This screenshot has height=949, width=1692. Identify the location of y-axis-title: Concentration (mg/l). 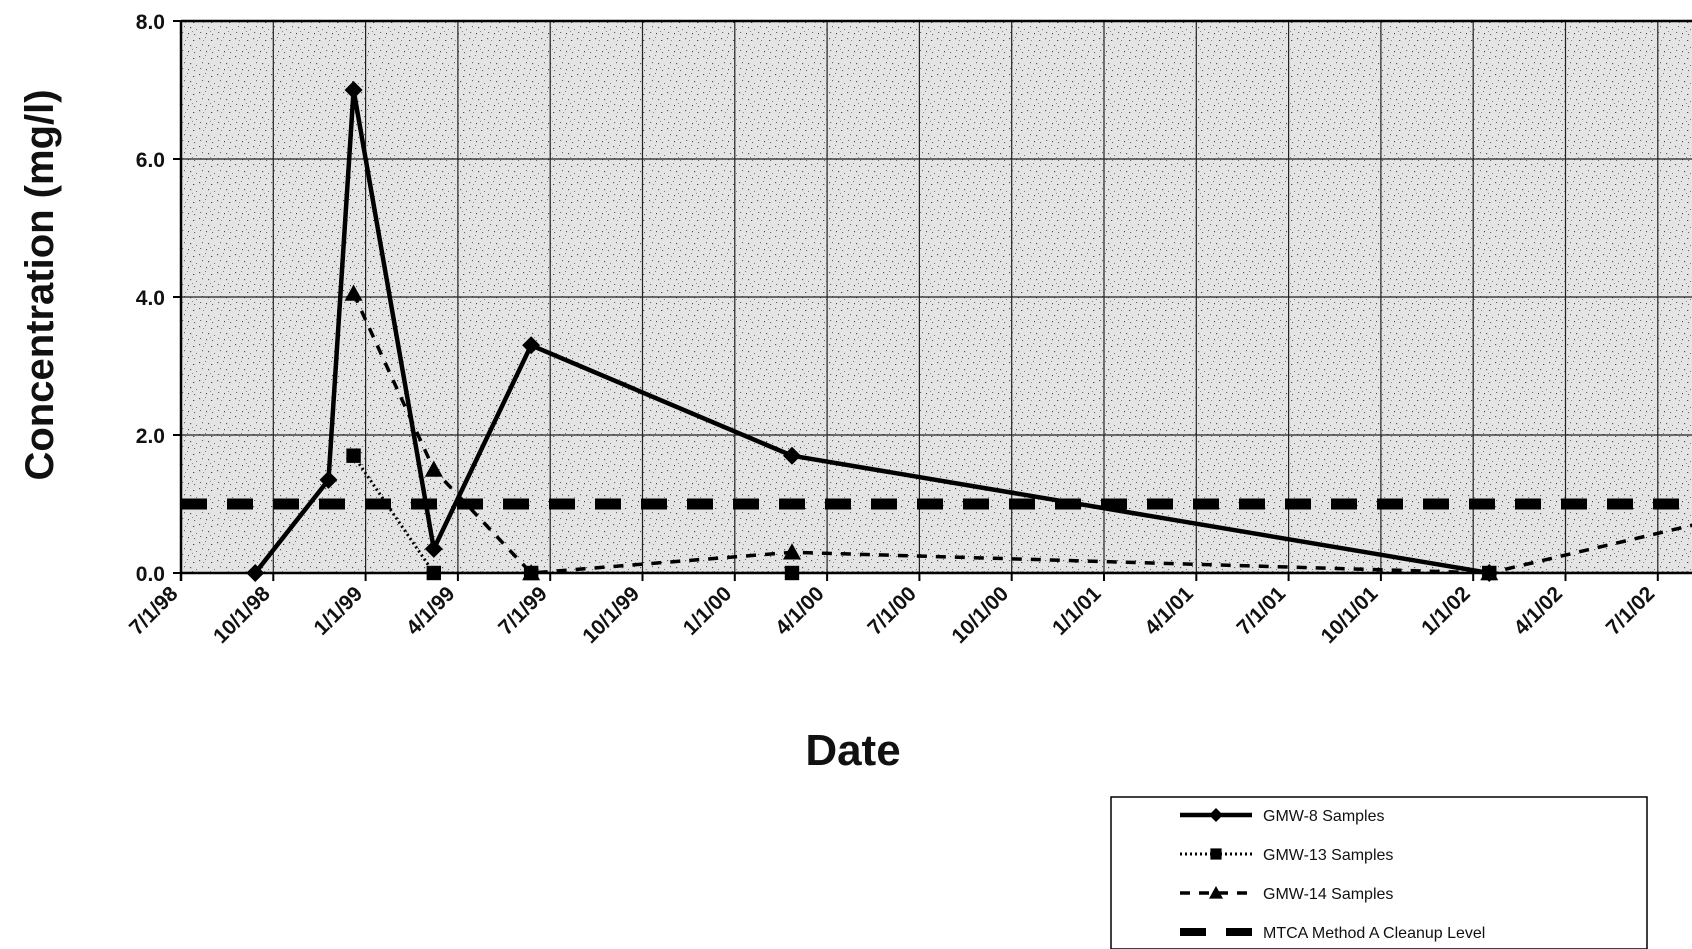
(40, 284).